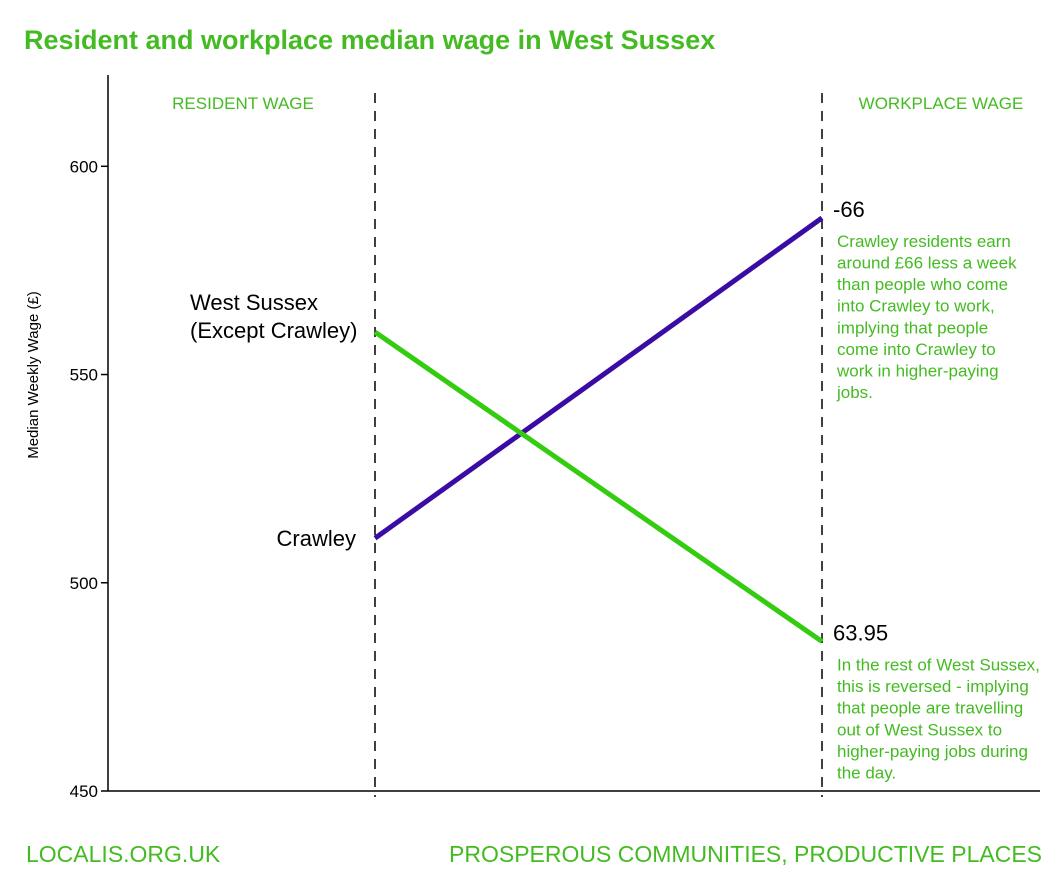  What do you see at coordinates (916, 349) in the screenshot?
I see `annotation-line-crawley: come into Crawley to` at bounding box center [916, 349].